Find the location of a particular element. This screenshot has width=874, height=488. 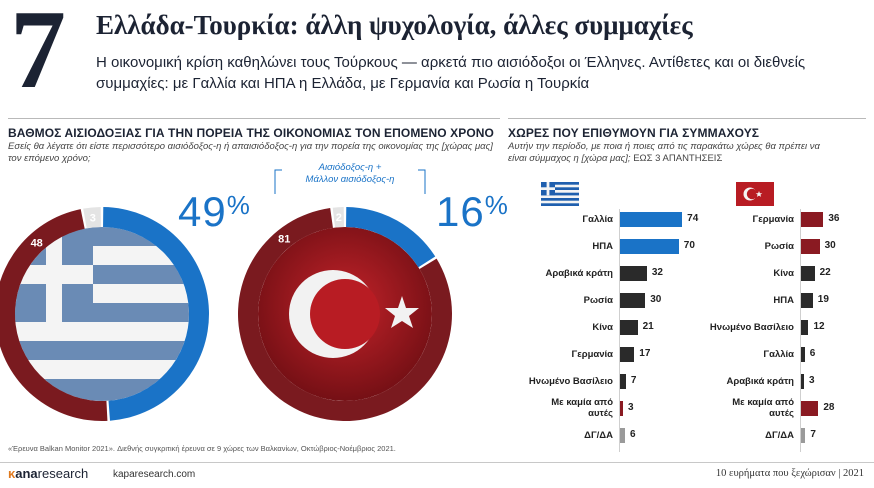

turkey-optimism-value: 16% is located at coordinates (472, 212).